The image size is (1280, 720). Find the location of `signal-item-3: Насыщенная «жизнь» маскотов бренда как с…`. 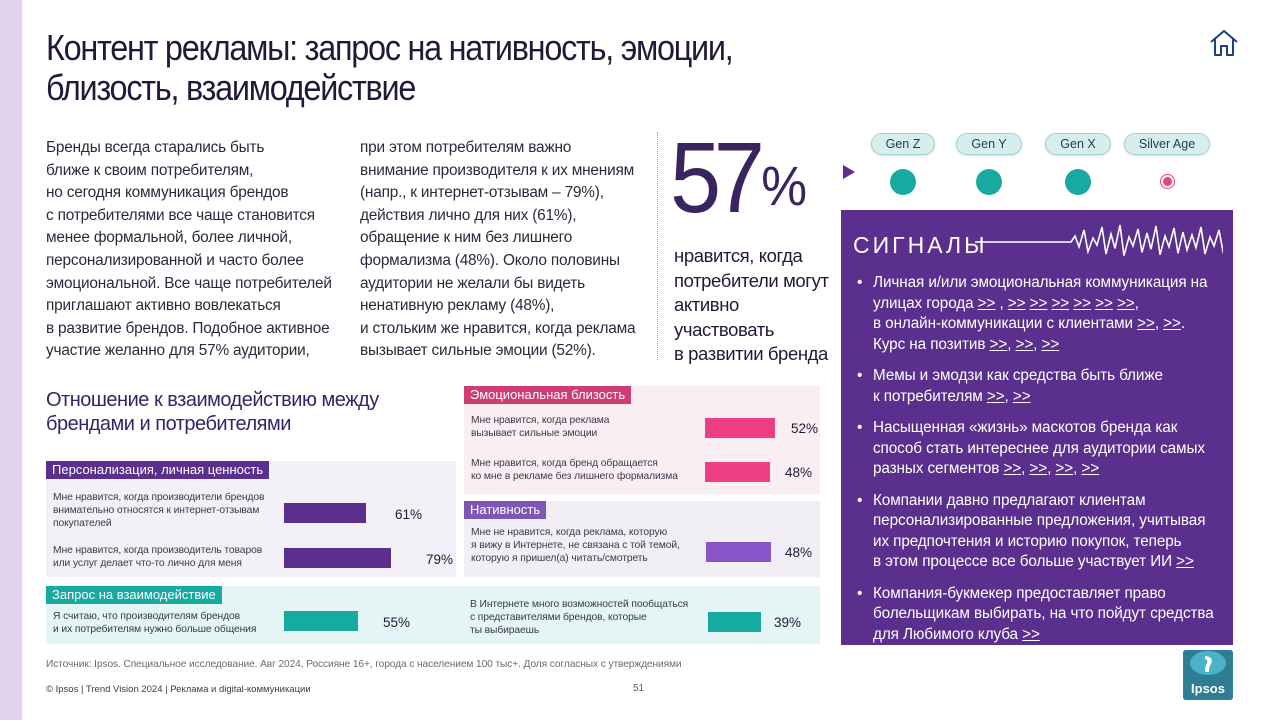

signal-item-3: Насыщенная «жизнь» маскотов бренда как с… is located at coordinates (1037, 449).